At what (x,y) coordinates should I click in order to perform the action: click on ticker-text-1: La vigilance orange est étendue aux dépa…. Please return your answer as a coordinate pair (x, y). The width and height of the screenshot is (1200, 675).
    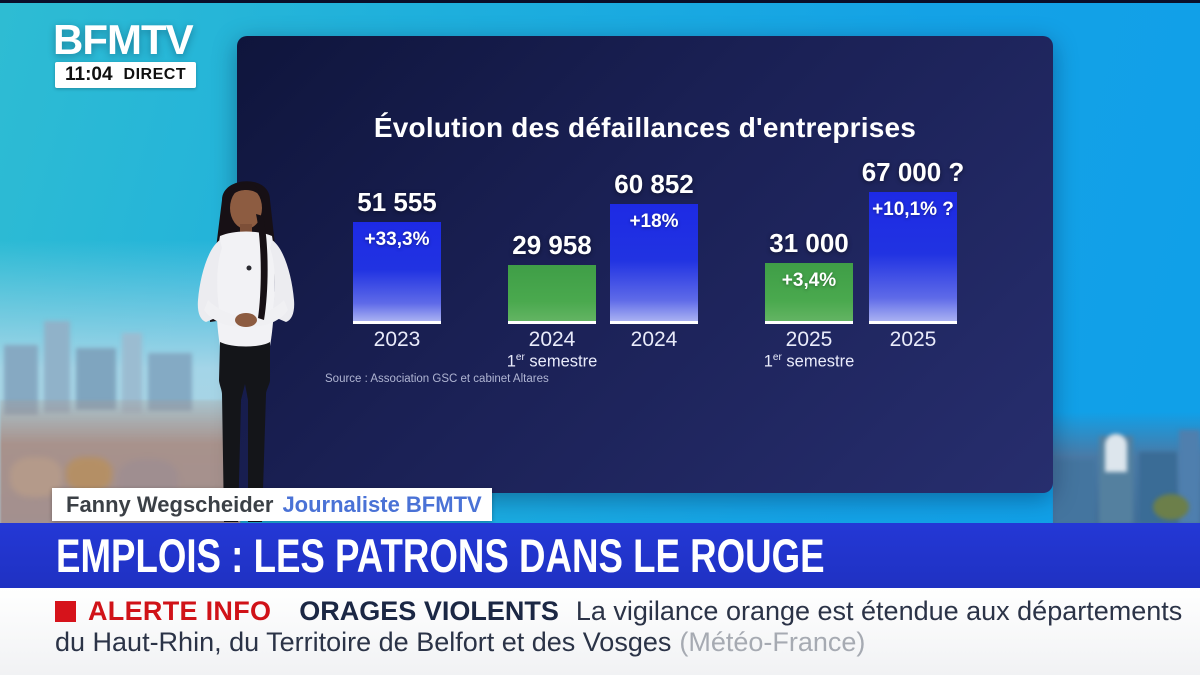
    Looking at the image, I should click on (879, 611).